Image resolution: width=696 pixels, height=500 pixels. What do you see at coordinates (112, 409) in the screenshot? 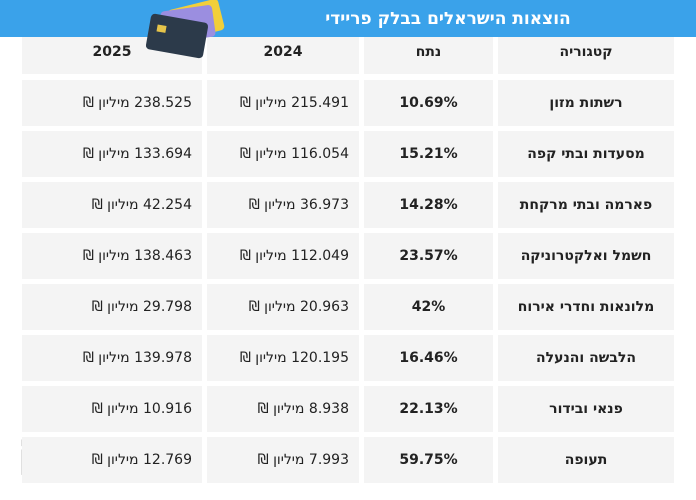
I see `value-cell: 10.916 מיליון ₪` at bounding box center [112, 409].